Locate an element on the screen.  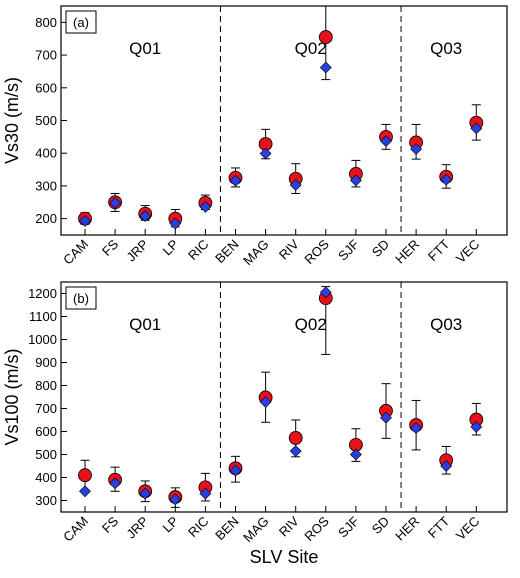
panel-tag: (a) is located at coordinates (81, 22).